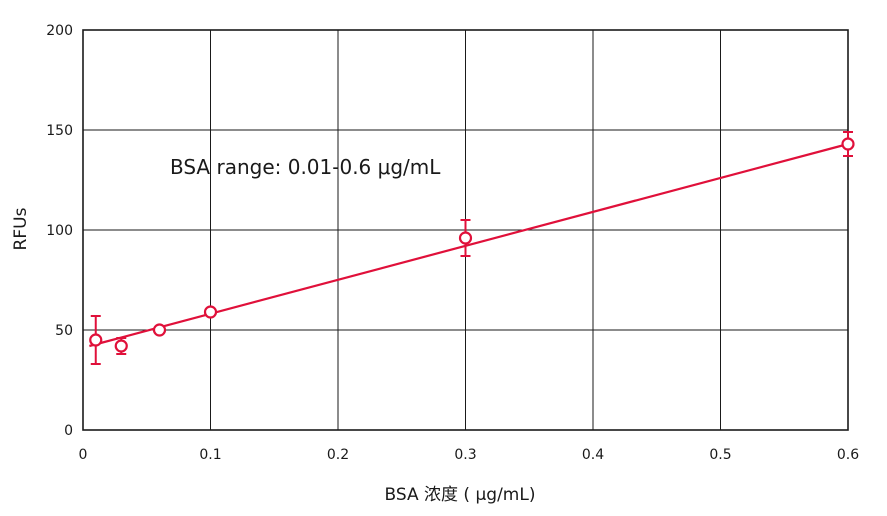 This screenshot has height=516, width=887. I want to click on y-tick-labels: 0 50 100 150 200, so click(59, 231).